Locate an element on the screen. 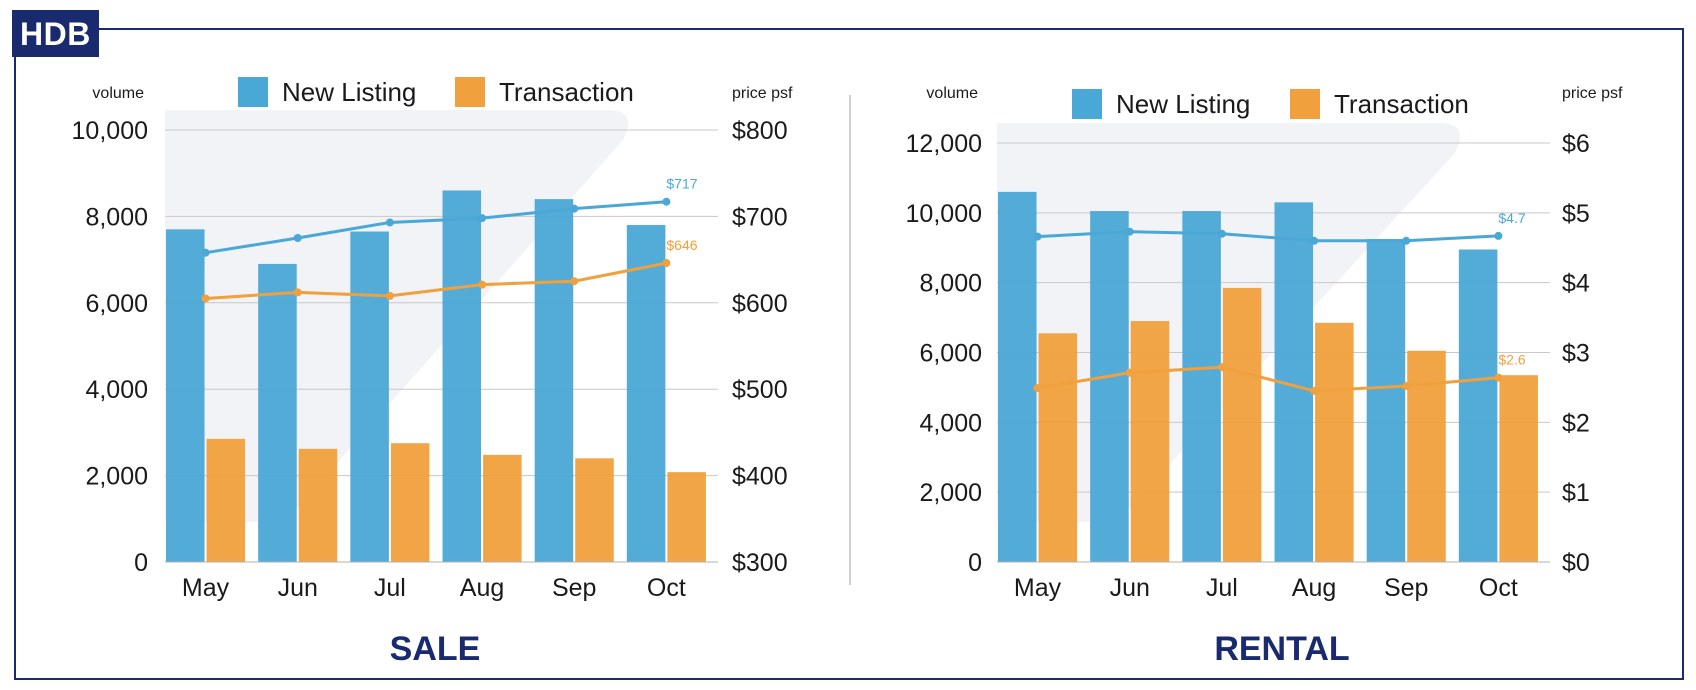  legend-swatch-new-listing is located at coordinates (253, 92).